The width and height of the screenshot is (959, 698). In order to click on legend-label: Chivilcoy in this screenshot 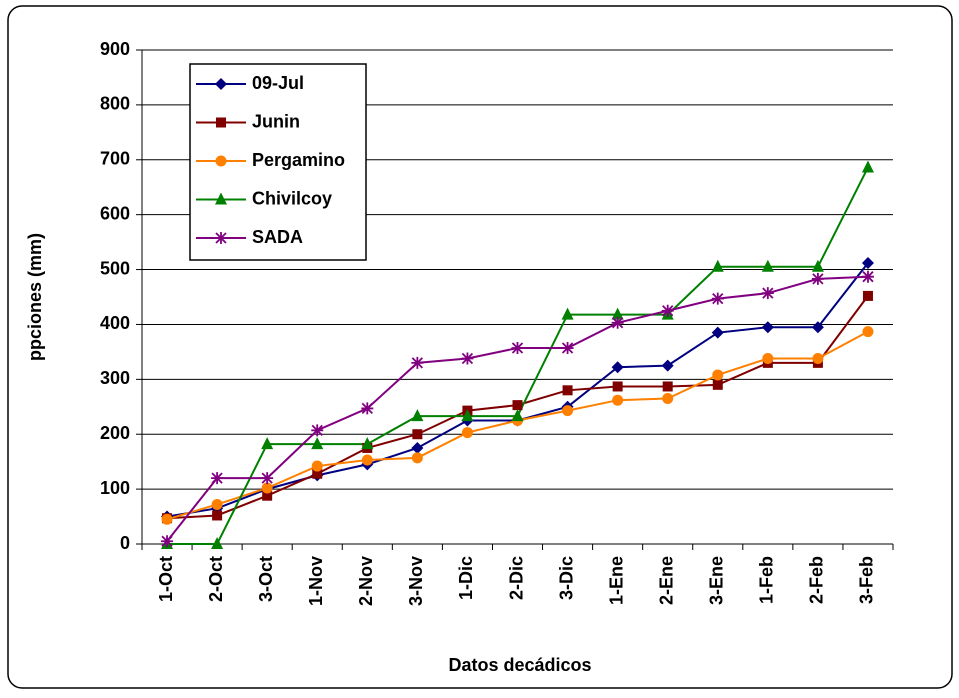, I will do `click(292, 198)`.